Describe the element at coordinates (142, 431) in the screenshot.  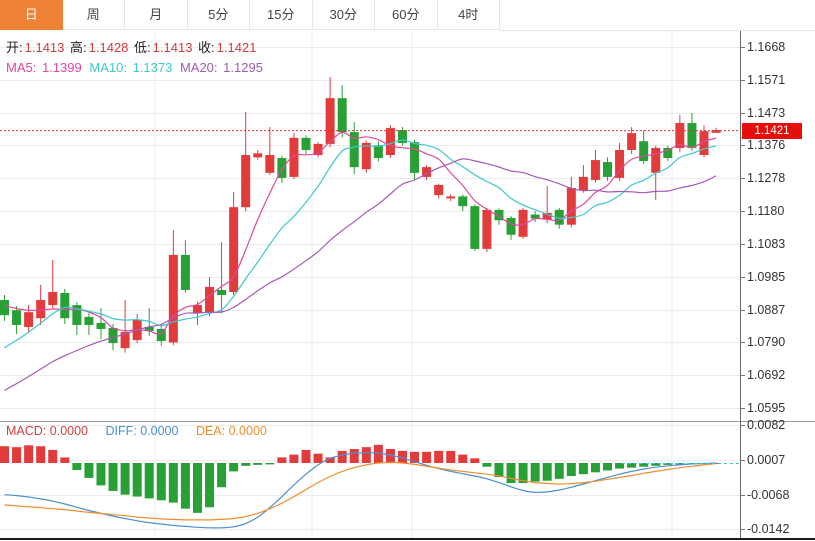
I see `diff-value: DIFF: 0.0000` at that location.